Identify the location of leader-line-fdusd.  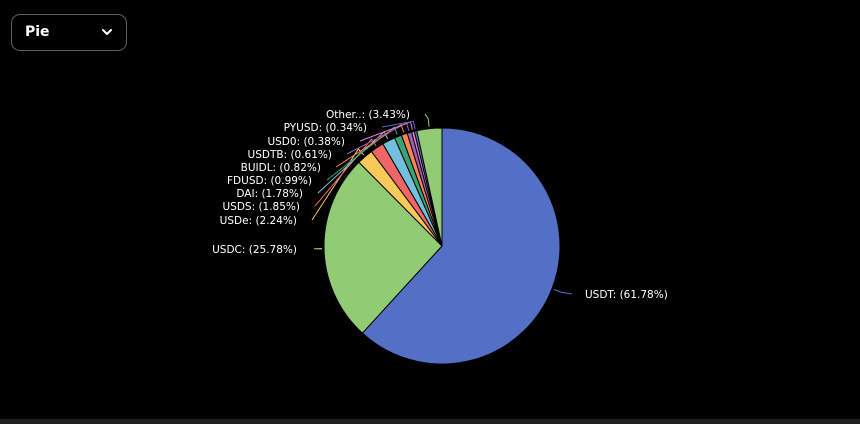
(362, 153).